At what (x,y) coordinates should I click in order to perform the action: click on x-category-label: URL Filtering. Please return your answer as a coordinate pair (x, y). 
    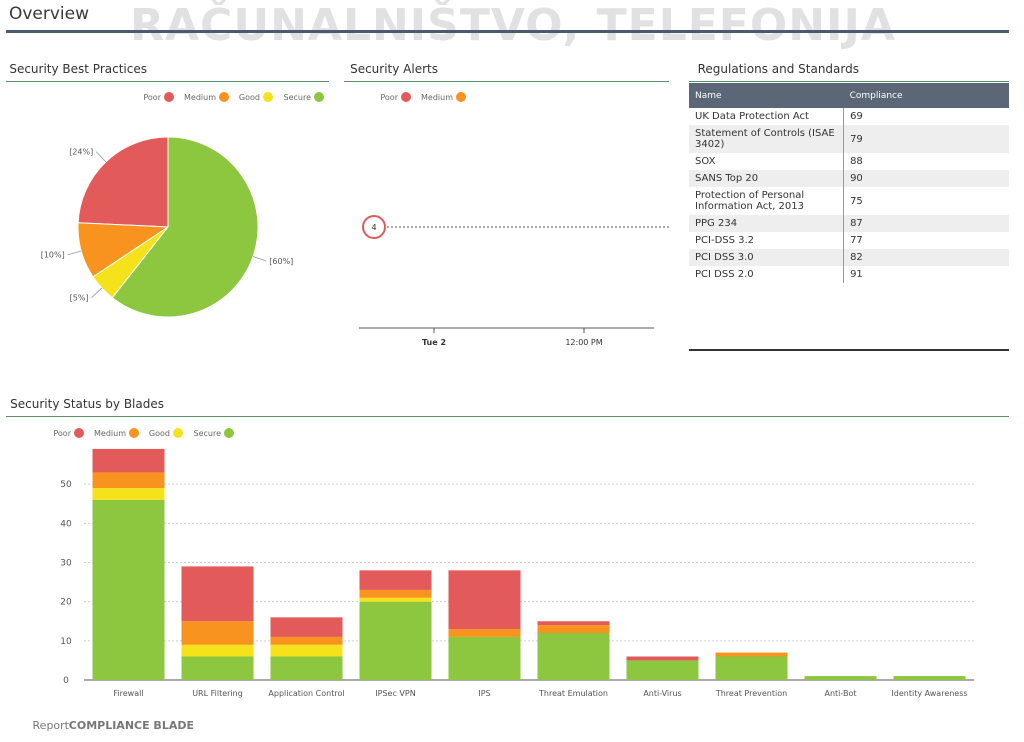
    Looking at the image, I should click on (217, 693).